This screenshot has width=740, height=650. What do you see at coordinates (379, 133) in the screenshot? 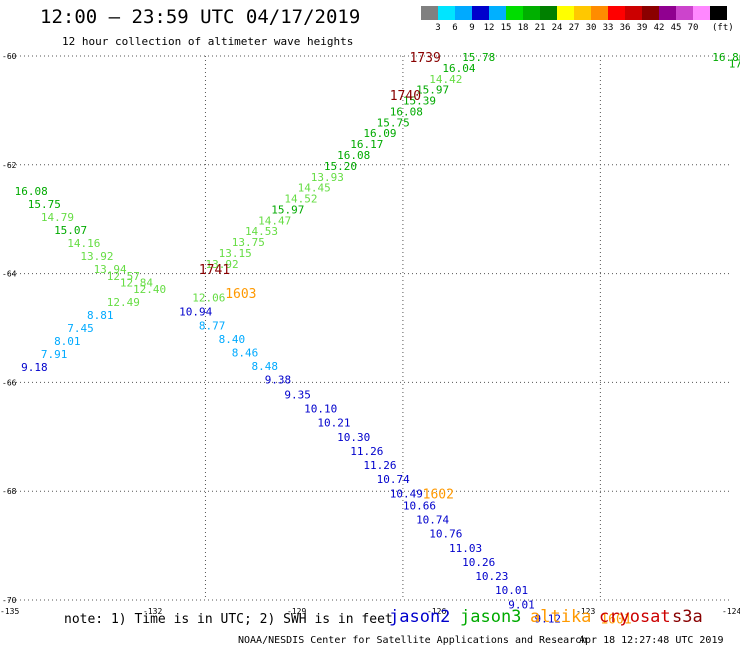
I see `wave-height-label: 16.09` at bounding box center [379, 133].